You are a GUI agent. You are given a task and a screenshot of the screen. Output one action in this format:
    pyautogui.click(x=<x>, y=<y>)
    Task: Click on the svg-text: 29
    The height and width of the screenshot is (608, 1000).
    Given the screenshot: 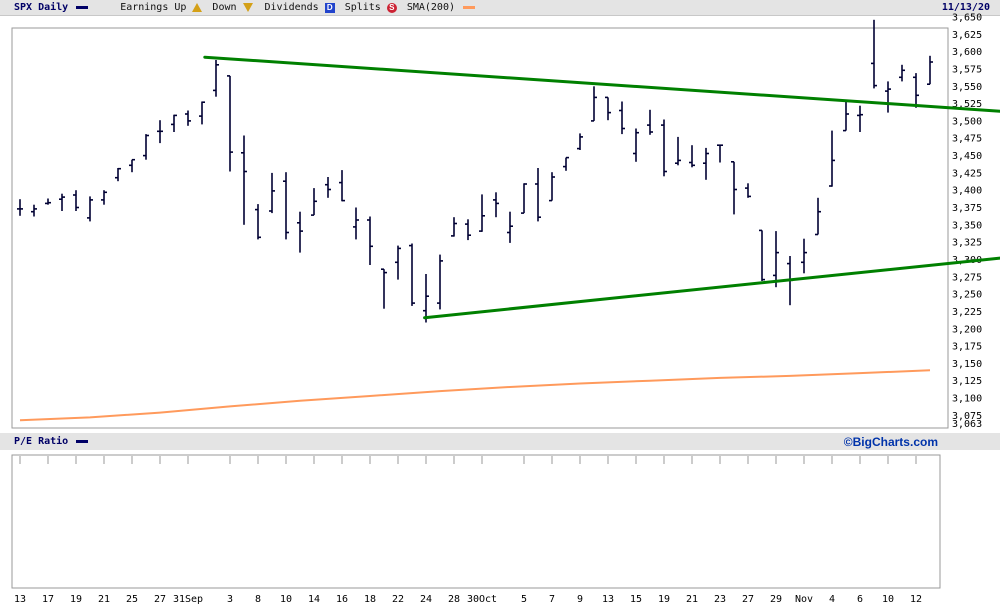 What is the action you would take?
    pyautogui.click(x=776, y=599)
    